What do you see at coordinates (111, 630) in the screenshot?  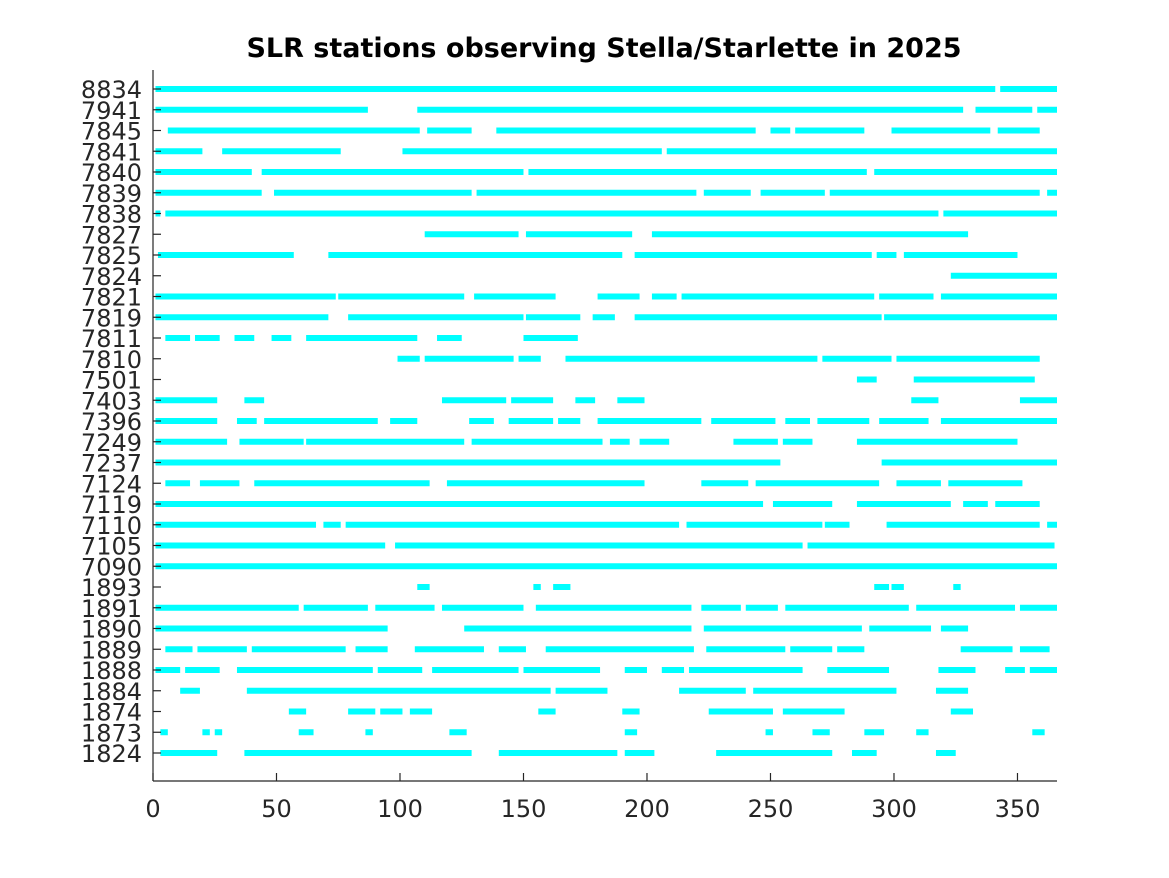 I see `y-tick-label: 1890` at bounding box center [111, 630].